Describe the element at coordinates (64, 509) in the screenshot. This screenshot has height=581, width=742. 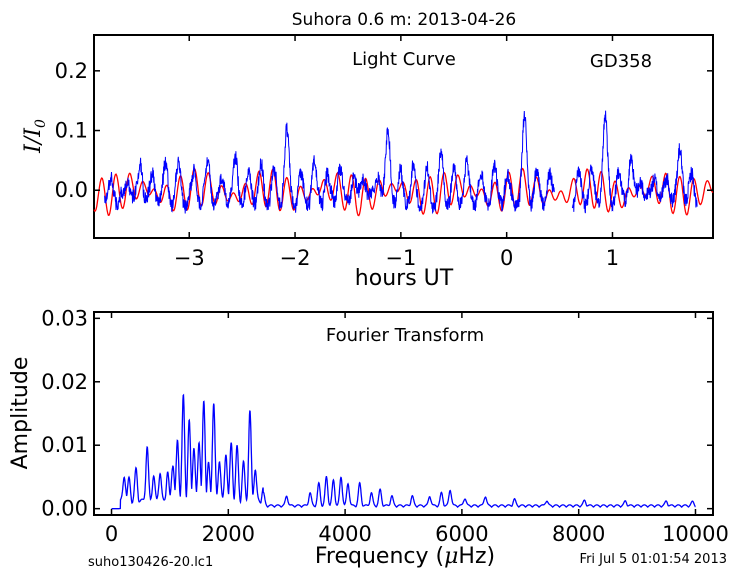
I see `fourier-y-tick-label: 0.00` at that location.